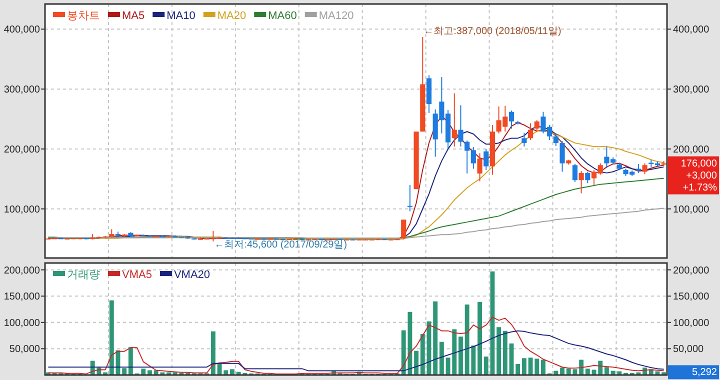 This screenshot has width=720, height=380. I want to click on legend-label: 봉차트, so click(83, 16).